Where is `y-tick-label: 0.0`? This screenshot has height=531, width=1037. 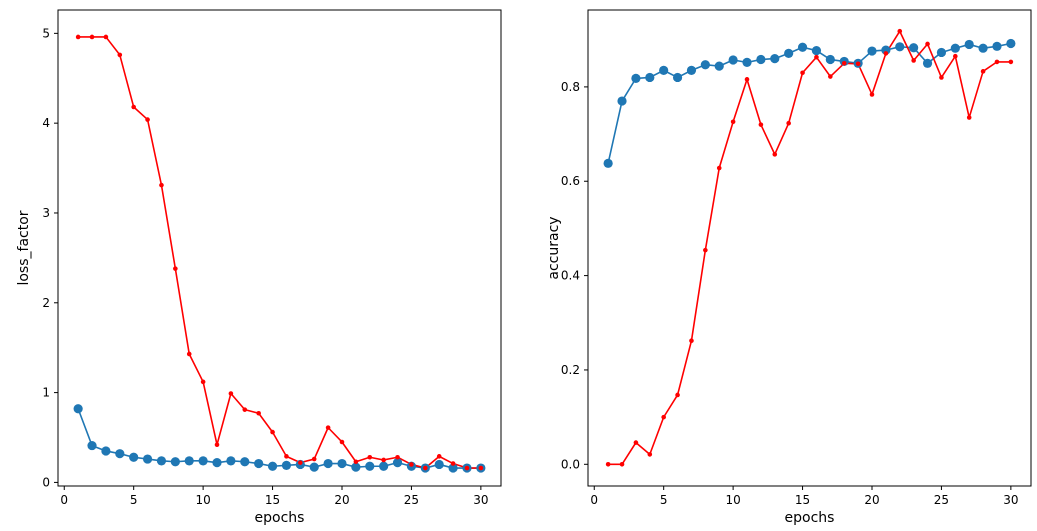
y-tick-label: 0.0 is located at coordinates (570, 464).